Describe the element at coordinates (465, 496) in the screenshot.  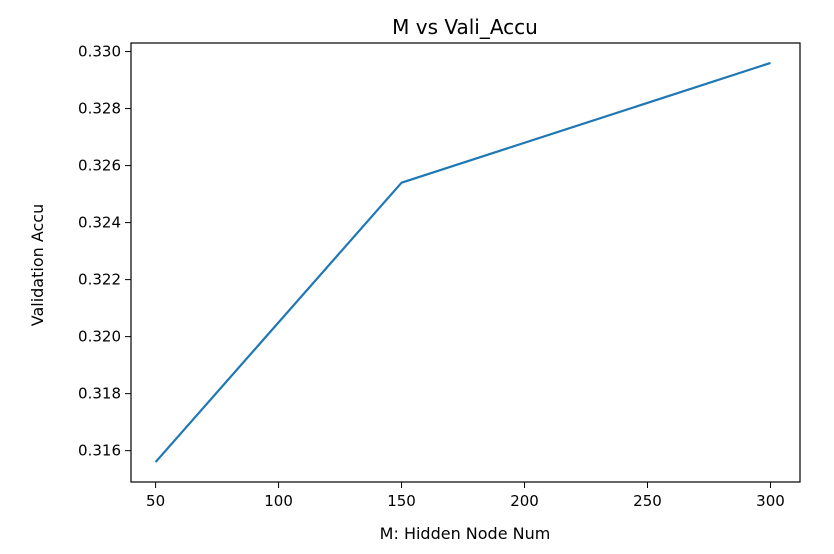
I see `x-axis: 50 100 150 200 250 300` at that location.